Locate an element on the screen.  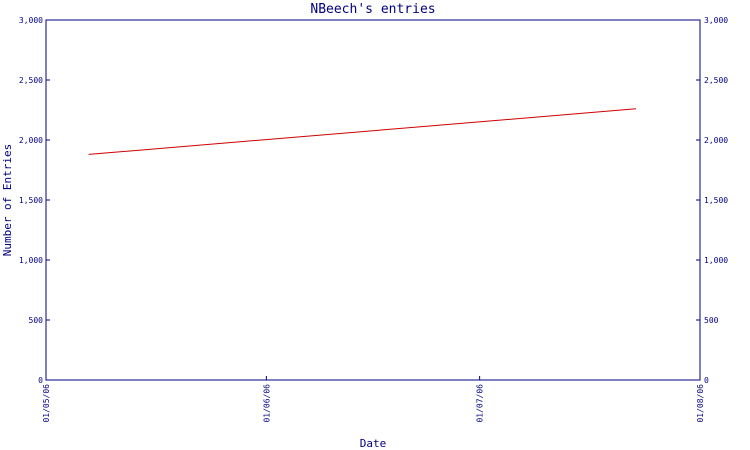
x-tick-label: 01/05/06 is located at coordinates (46, 403).